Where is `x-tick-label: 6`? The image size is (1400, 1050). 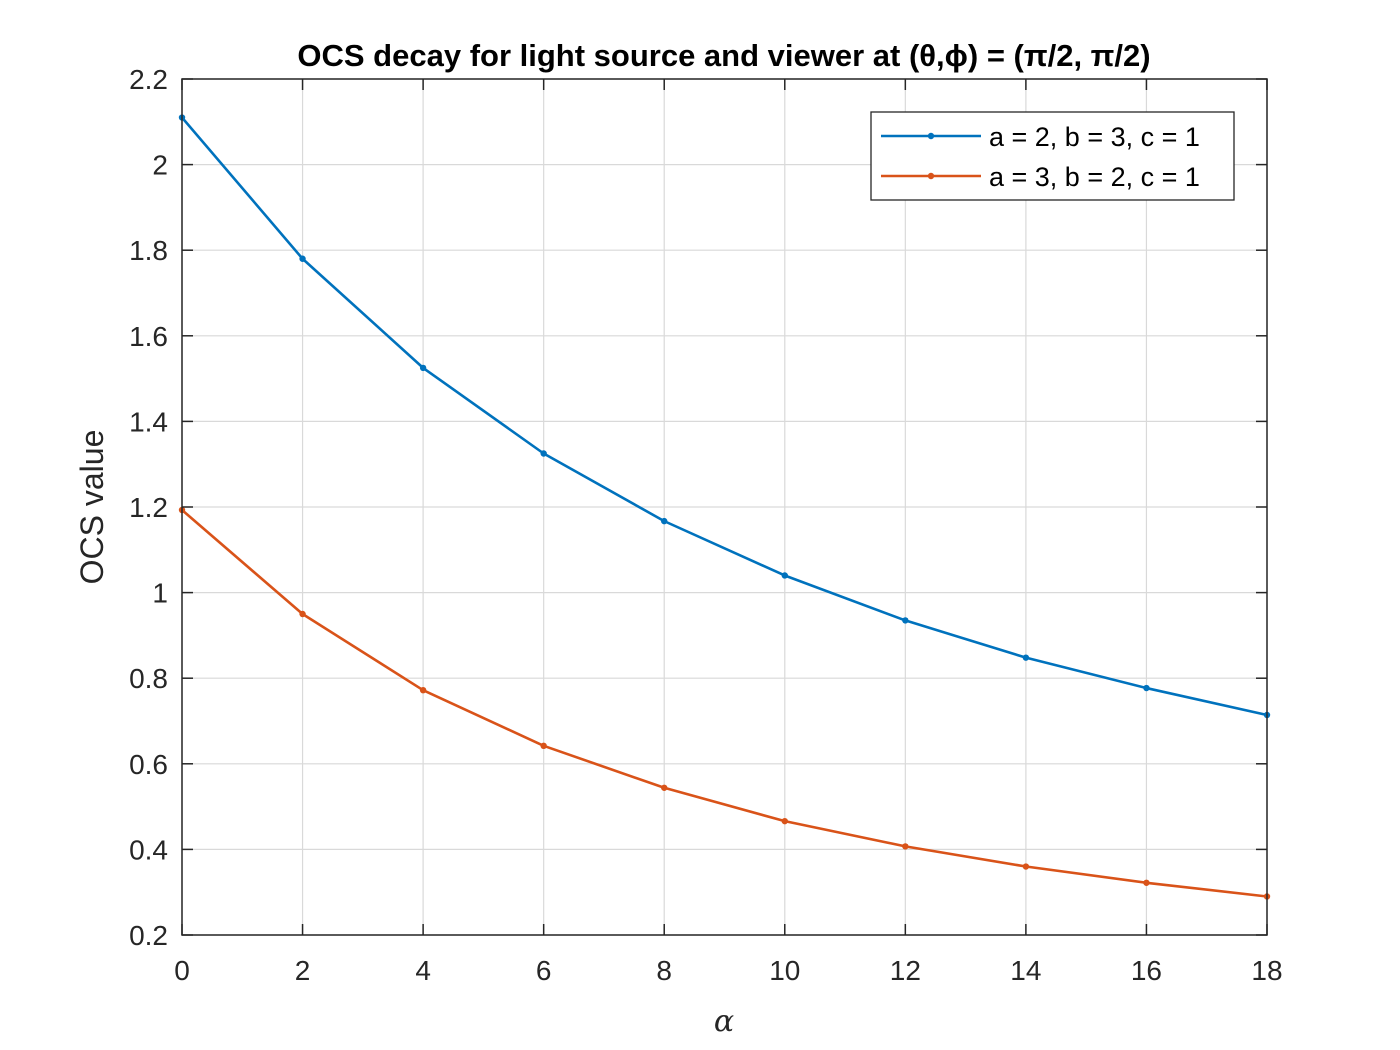 x-tick-label: 6 is located at coordinates (544, 970).